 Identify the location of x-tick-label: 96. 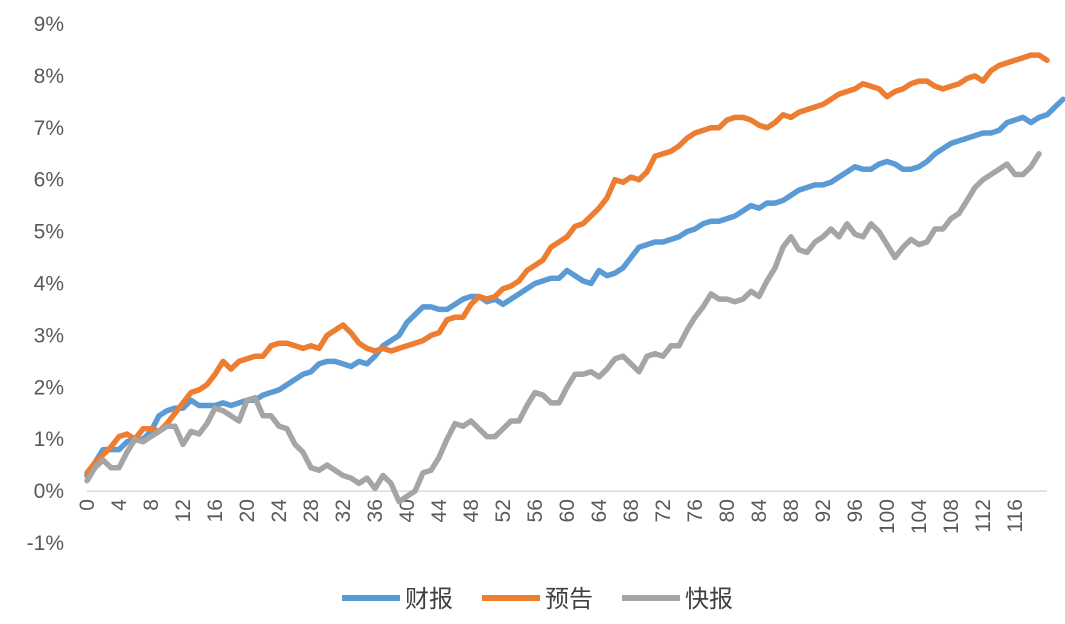
(855, 510).